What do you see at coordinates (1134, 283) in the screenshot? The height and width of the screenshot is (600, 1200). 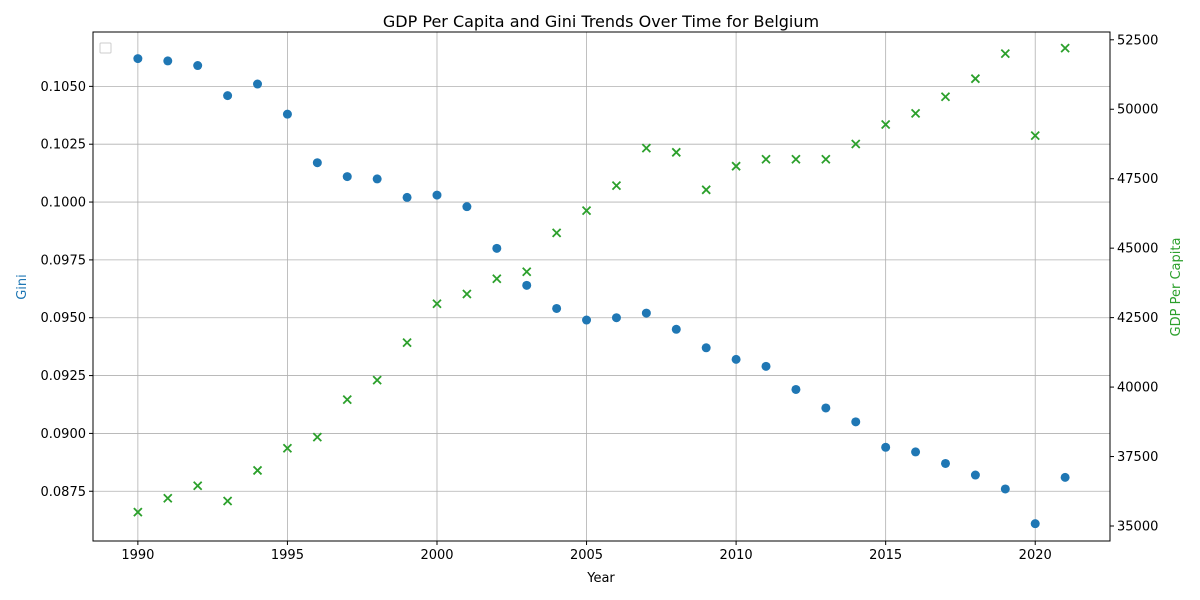 I see `right-axis-ticks: 35000 37500 40000 42500 45000 47500 50000 52500` at bounding box center [1134, 283].